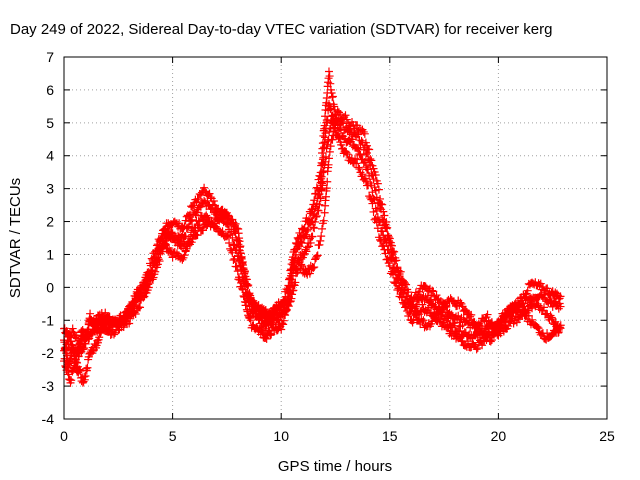 The width and height of the screenshot is (640, 480). Describe the element at coordinates (607, 436) in the screenshot. I see `x-tick-label: 25` at that location.